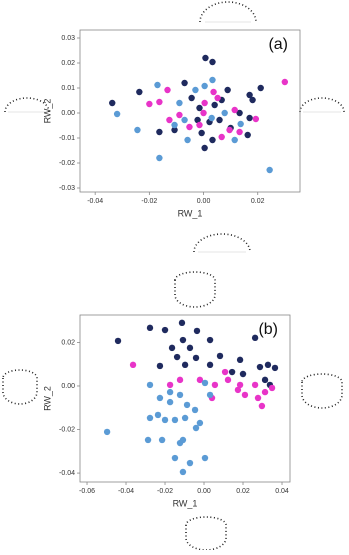  What do you see at coordinates (87, 491) in the screenshot?
I see `x-tick-label: -0.06` at bounding box center [87, 491].